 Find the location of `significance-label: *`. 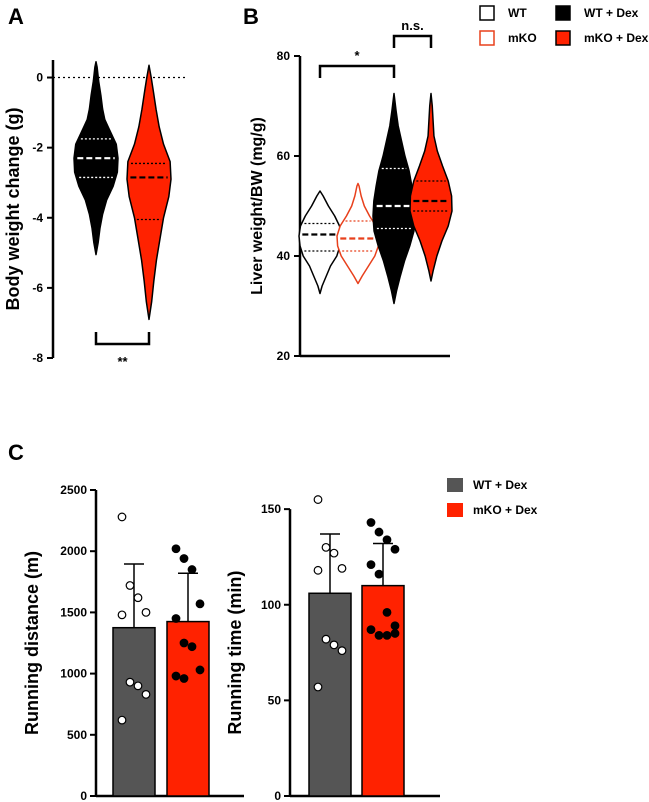

significance-label: * is located at coordinates (357, 55).